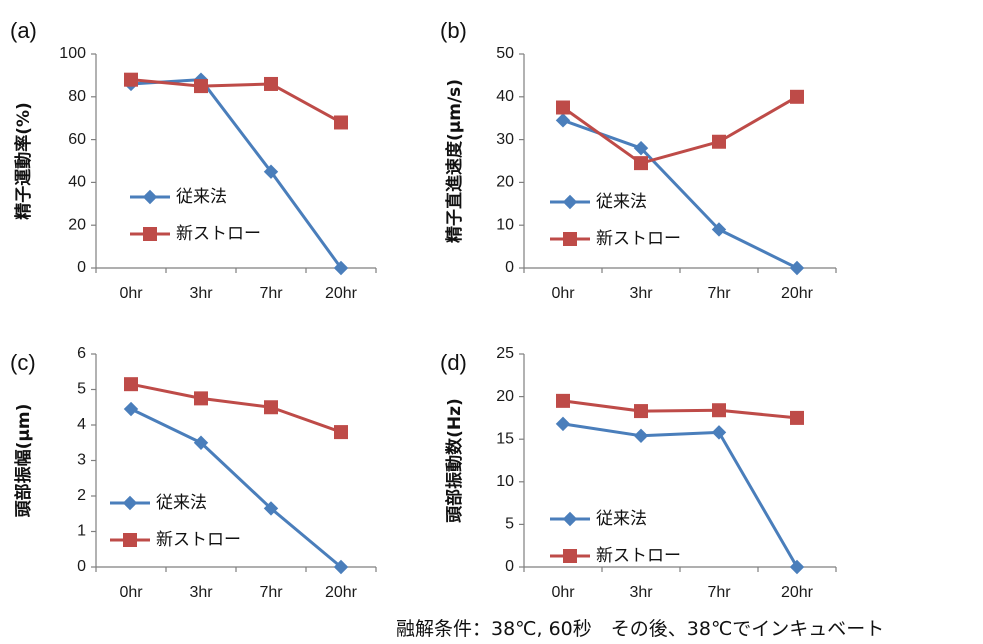 The image size is (983, 644). Describe the element at coordinates (81, 424) in the screenshot. I see `y-tick-label: 4` at that location.